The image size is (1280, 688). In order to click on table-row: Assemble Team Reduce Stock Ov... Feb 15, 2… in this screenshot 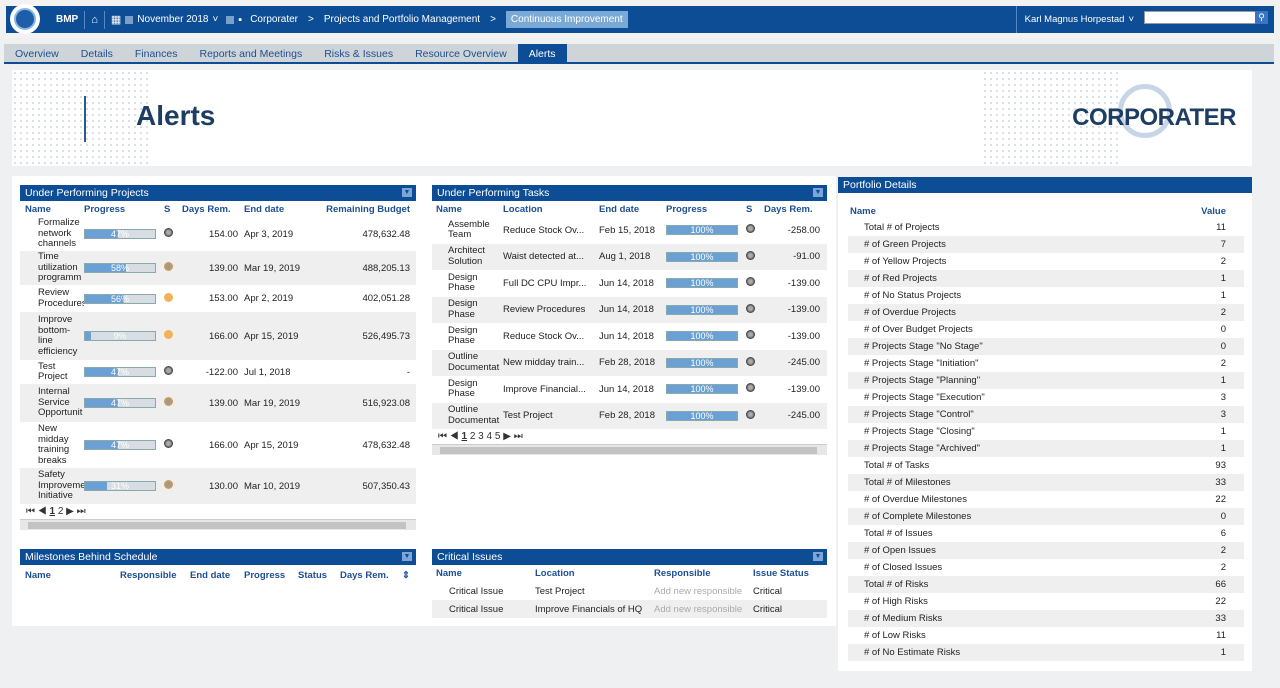, I will do `click(629, 230)`.